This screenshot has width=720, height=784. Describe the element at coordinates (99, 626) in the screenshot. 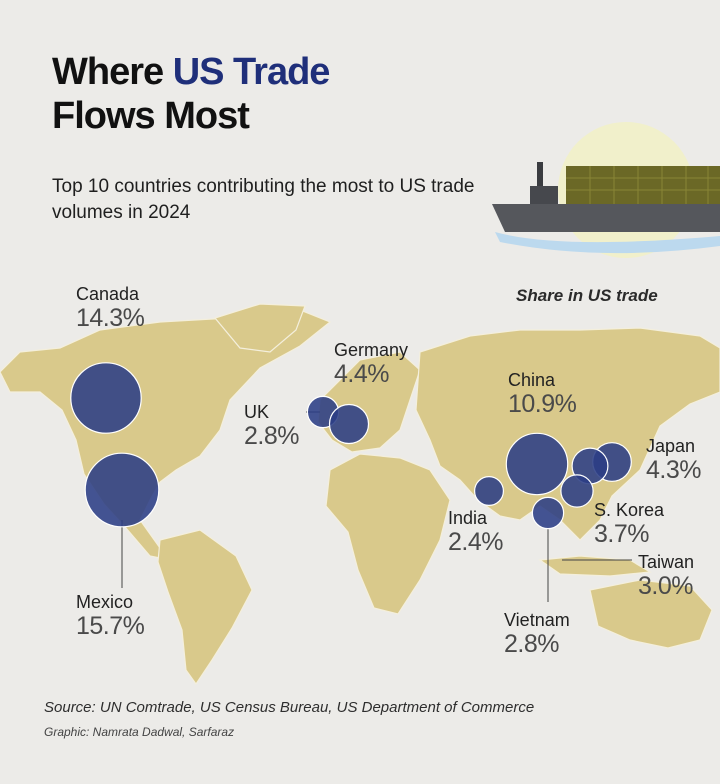

I see `share-value: 15.7` at that location.